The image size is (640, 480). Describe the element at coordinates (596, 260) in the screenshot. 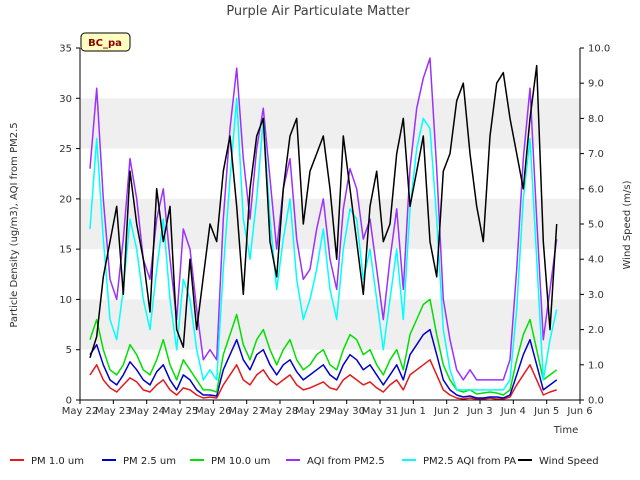

I see `y-tick-label-right: 4.0` at that location.